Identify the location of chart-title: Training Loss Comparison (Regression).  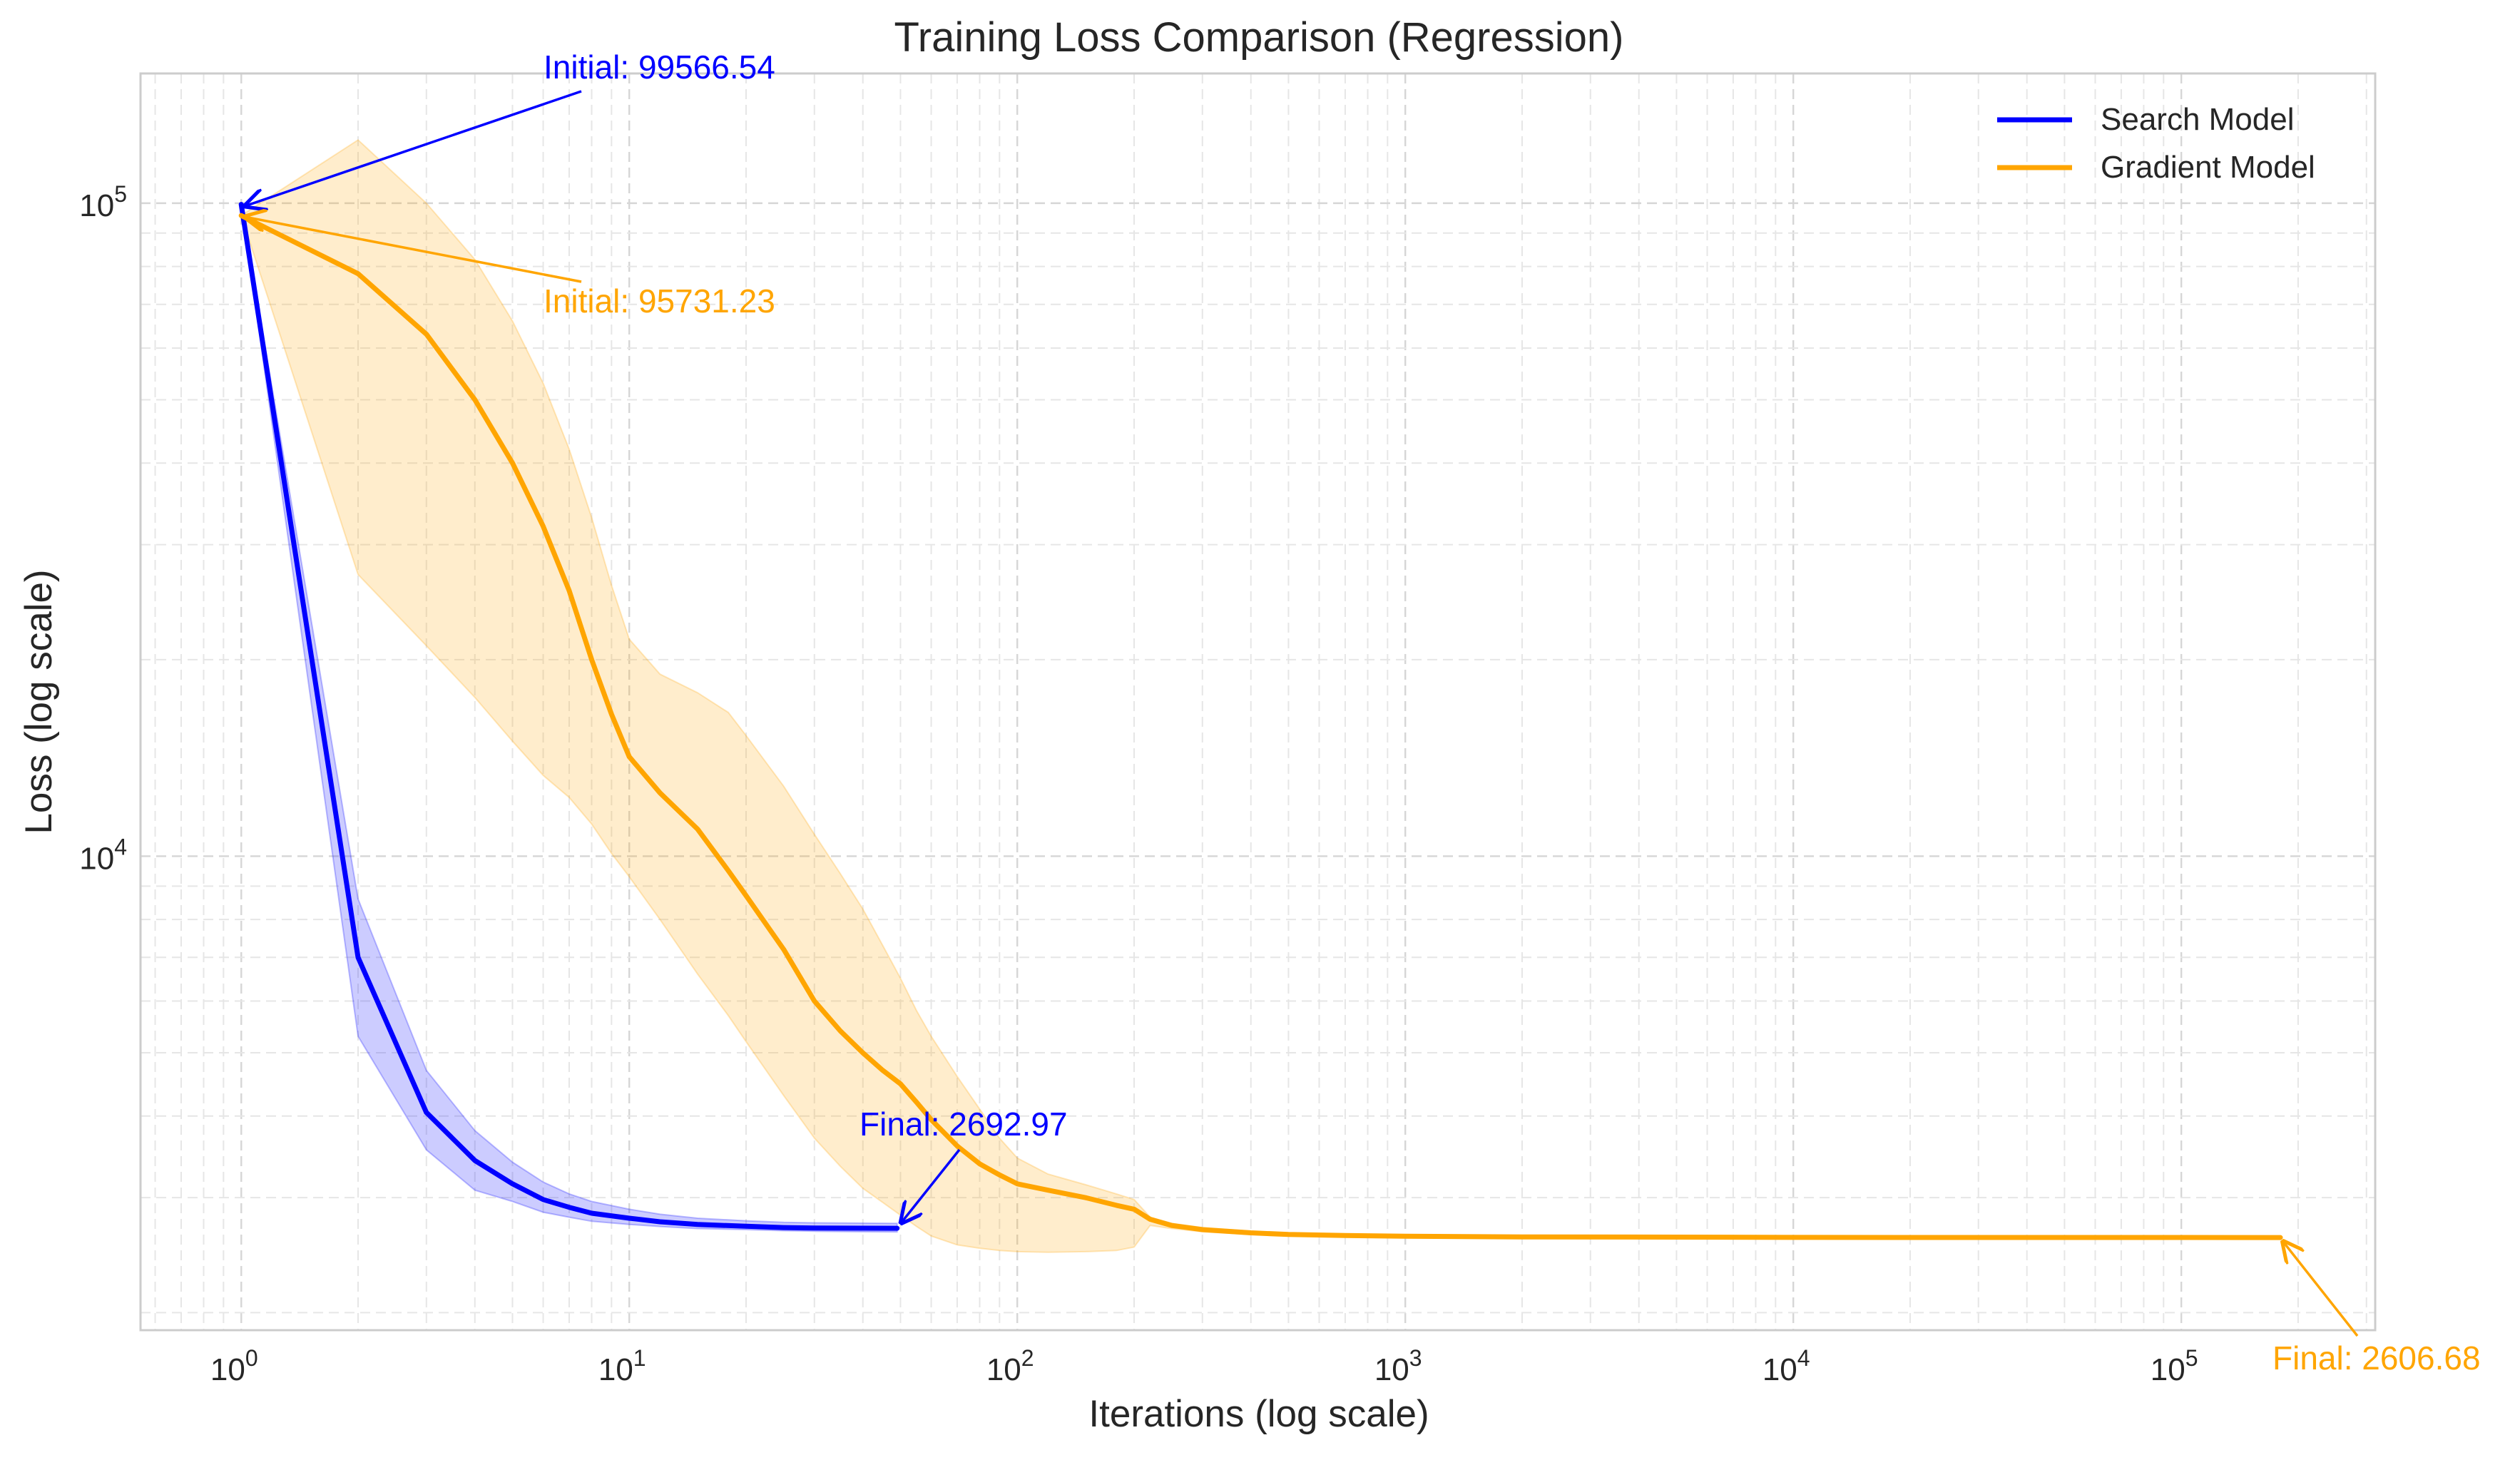
(1259, 37).